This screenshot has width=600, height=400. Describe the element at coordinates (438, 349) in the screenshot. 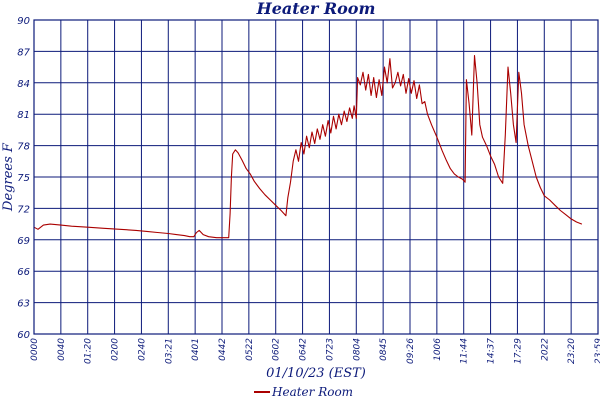

I see `x-tick-label: 1006` at that location.